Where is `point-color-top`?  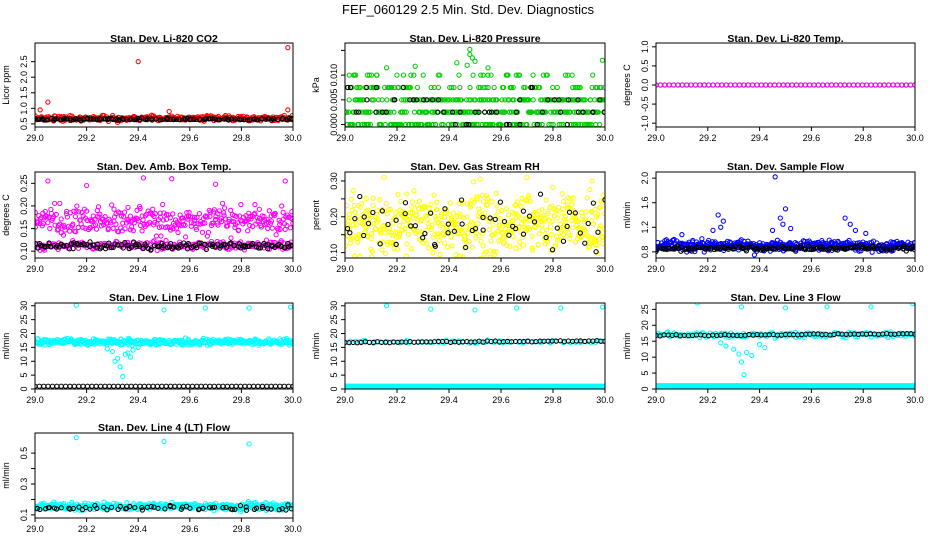 point-color-top is located at coordinates (599, 341).